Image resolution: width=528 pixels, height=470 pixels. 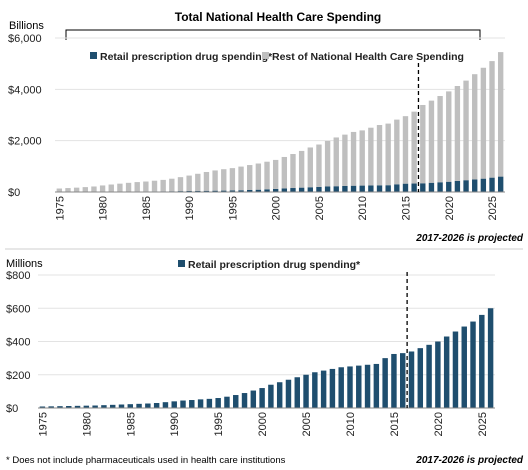 I want to click on c2-bar-drug-2012, so click(x=367, y=386).